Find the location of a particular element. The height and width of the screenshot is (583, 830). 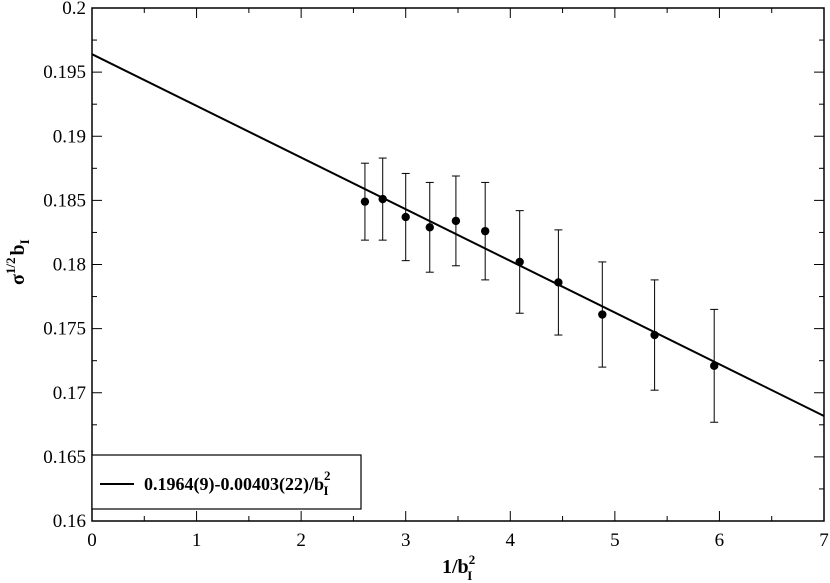

x-tick-label: 3 is located at coordinates (406, 540).